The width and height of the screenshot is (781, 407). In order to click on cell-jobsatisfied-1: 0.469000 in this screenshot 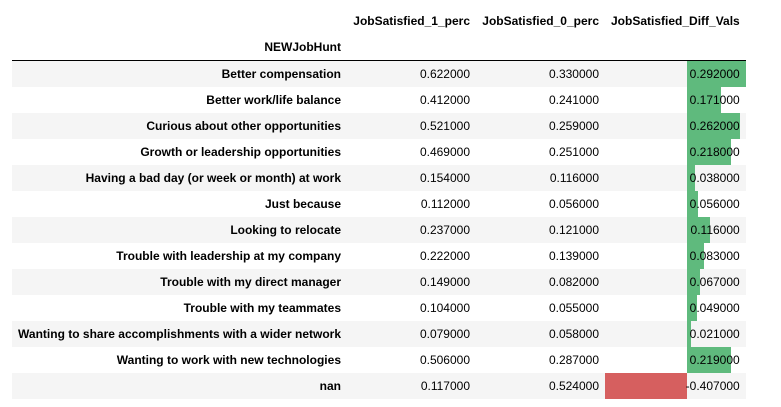, I will do `click(444, 152)`.